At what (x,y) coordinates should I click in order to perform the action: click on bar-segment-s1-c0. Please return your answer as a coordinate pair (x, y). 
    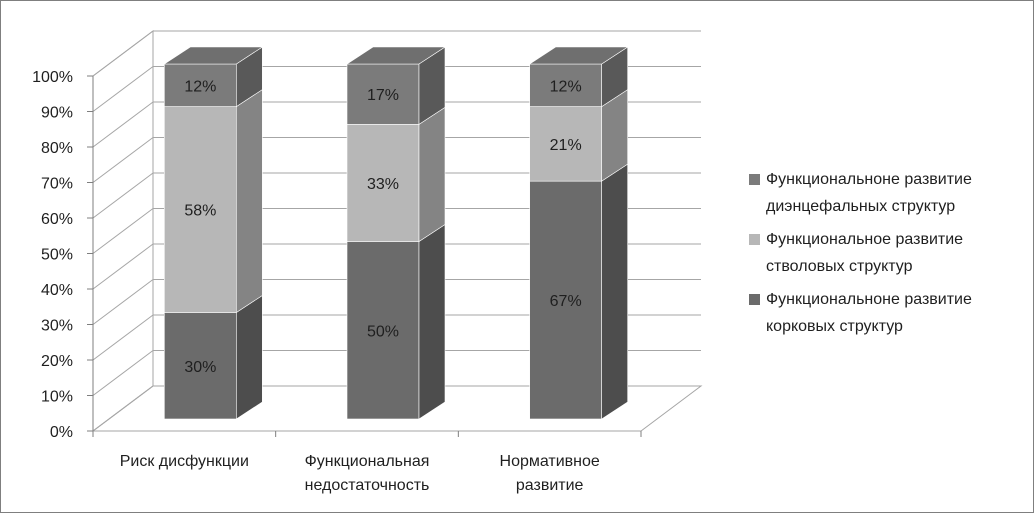
    Looking at the image, I should click on (200, 209).